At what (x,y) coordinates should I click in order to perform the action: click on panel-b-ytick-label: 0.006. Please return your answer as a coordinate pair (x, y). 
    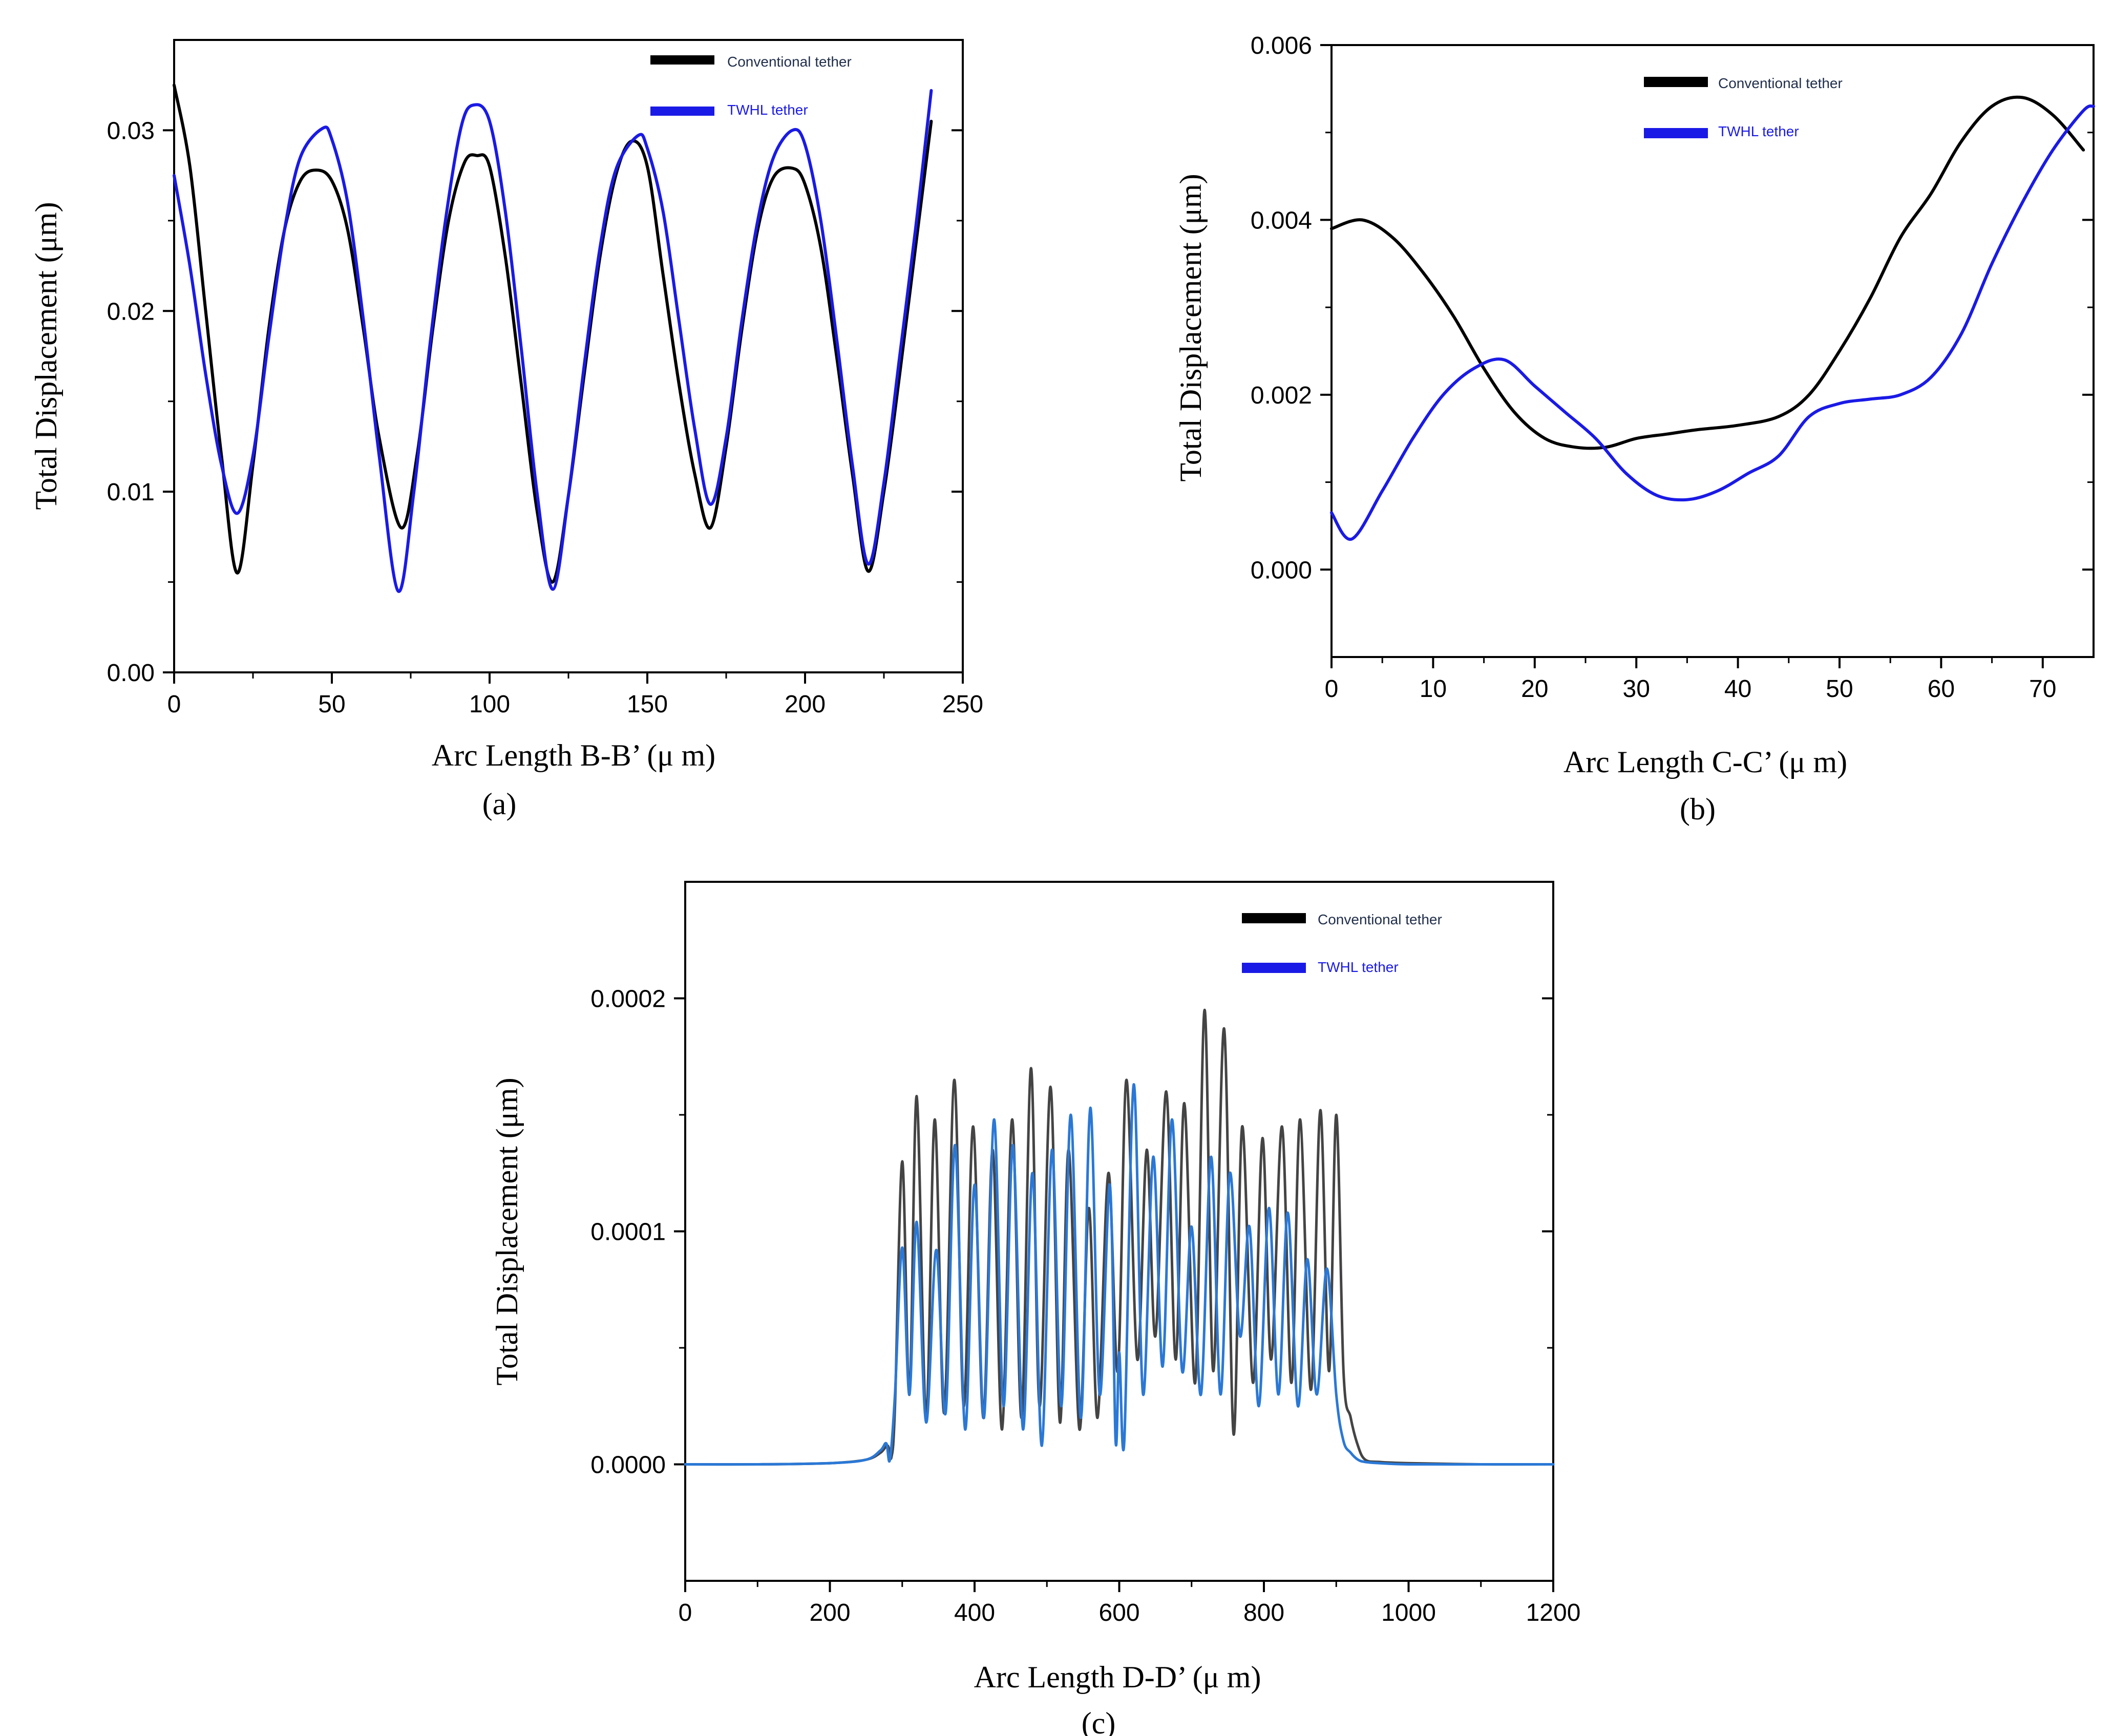
    Looking at the image, I should click on (1281, 45).